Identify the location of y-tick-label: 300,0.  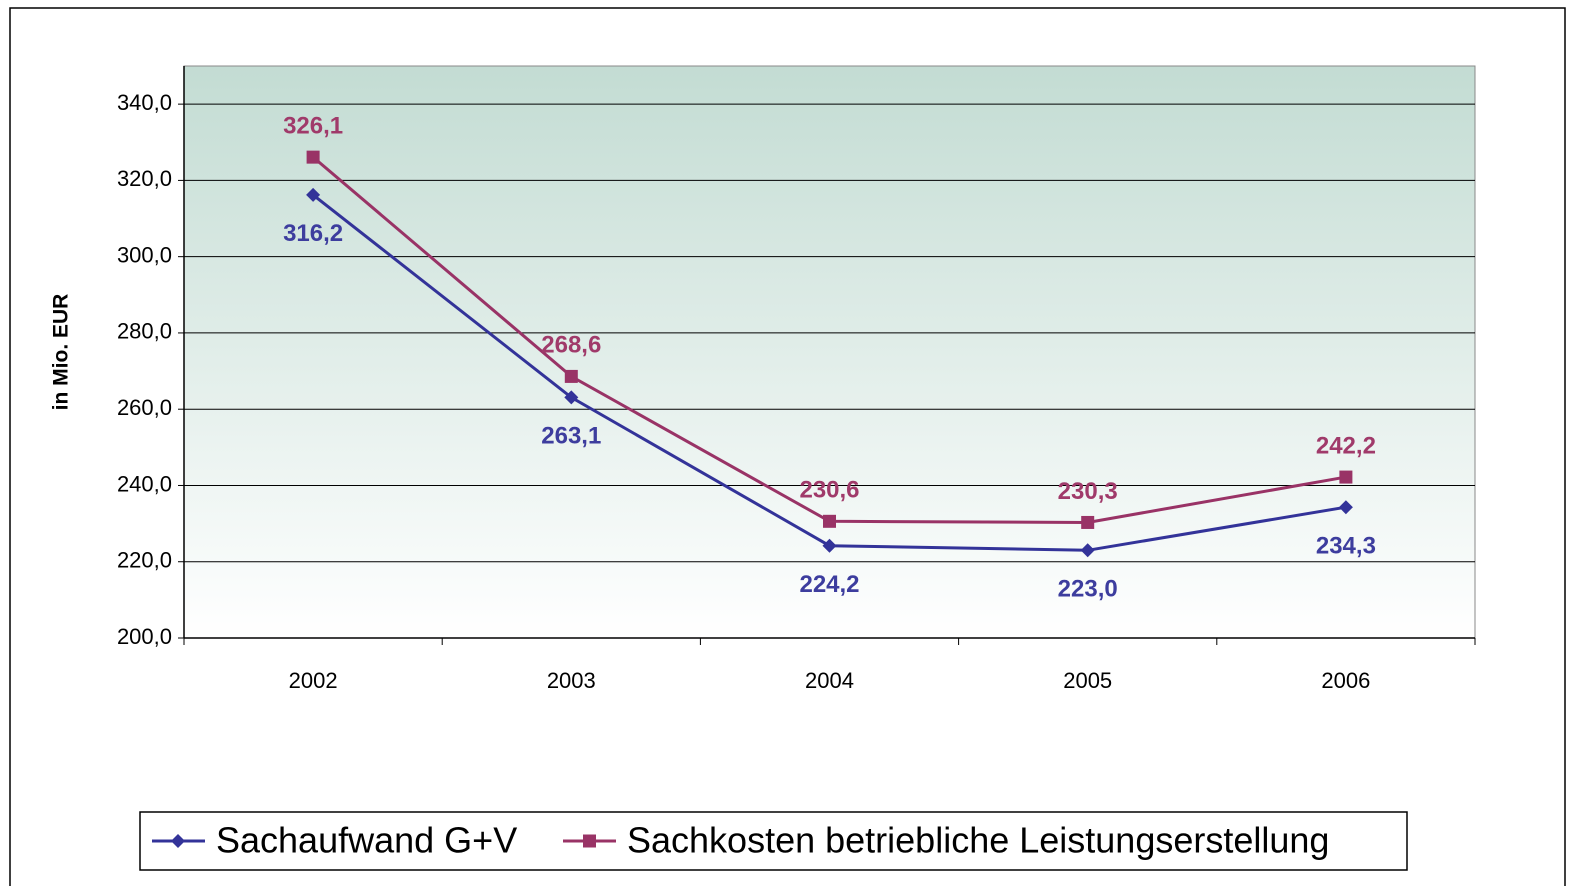
(144, 254).